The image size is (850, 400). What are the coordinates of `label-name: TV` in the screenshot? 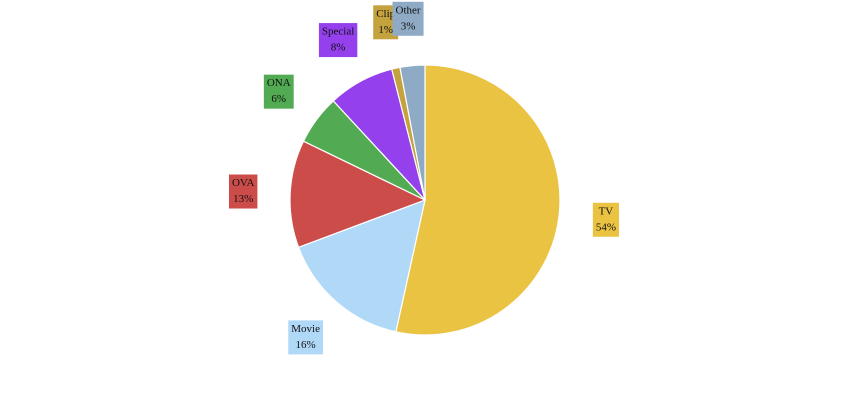 It's located at (606, 211).